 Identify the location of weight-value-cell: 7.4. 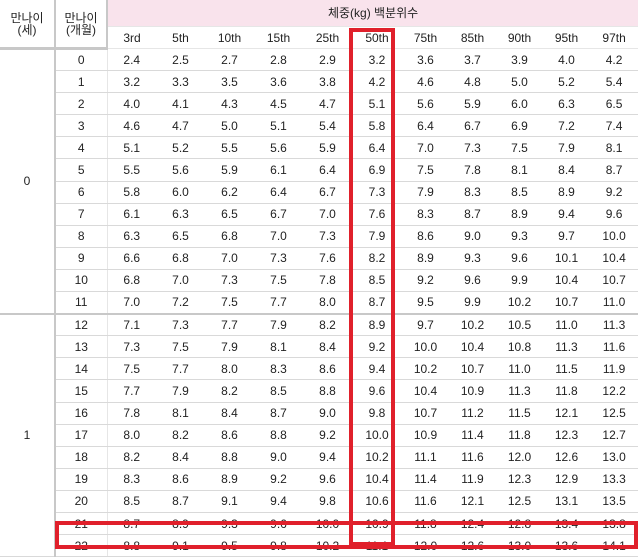
(614, 126).